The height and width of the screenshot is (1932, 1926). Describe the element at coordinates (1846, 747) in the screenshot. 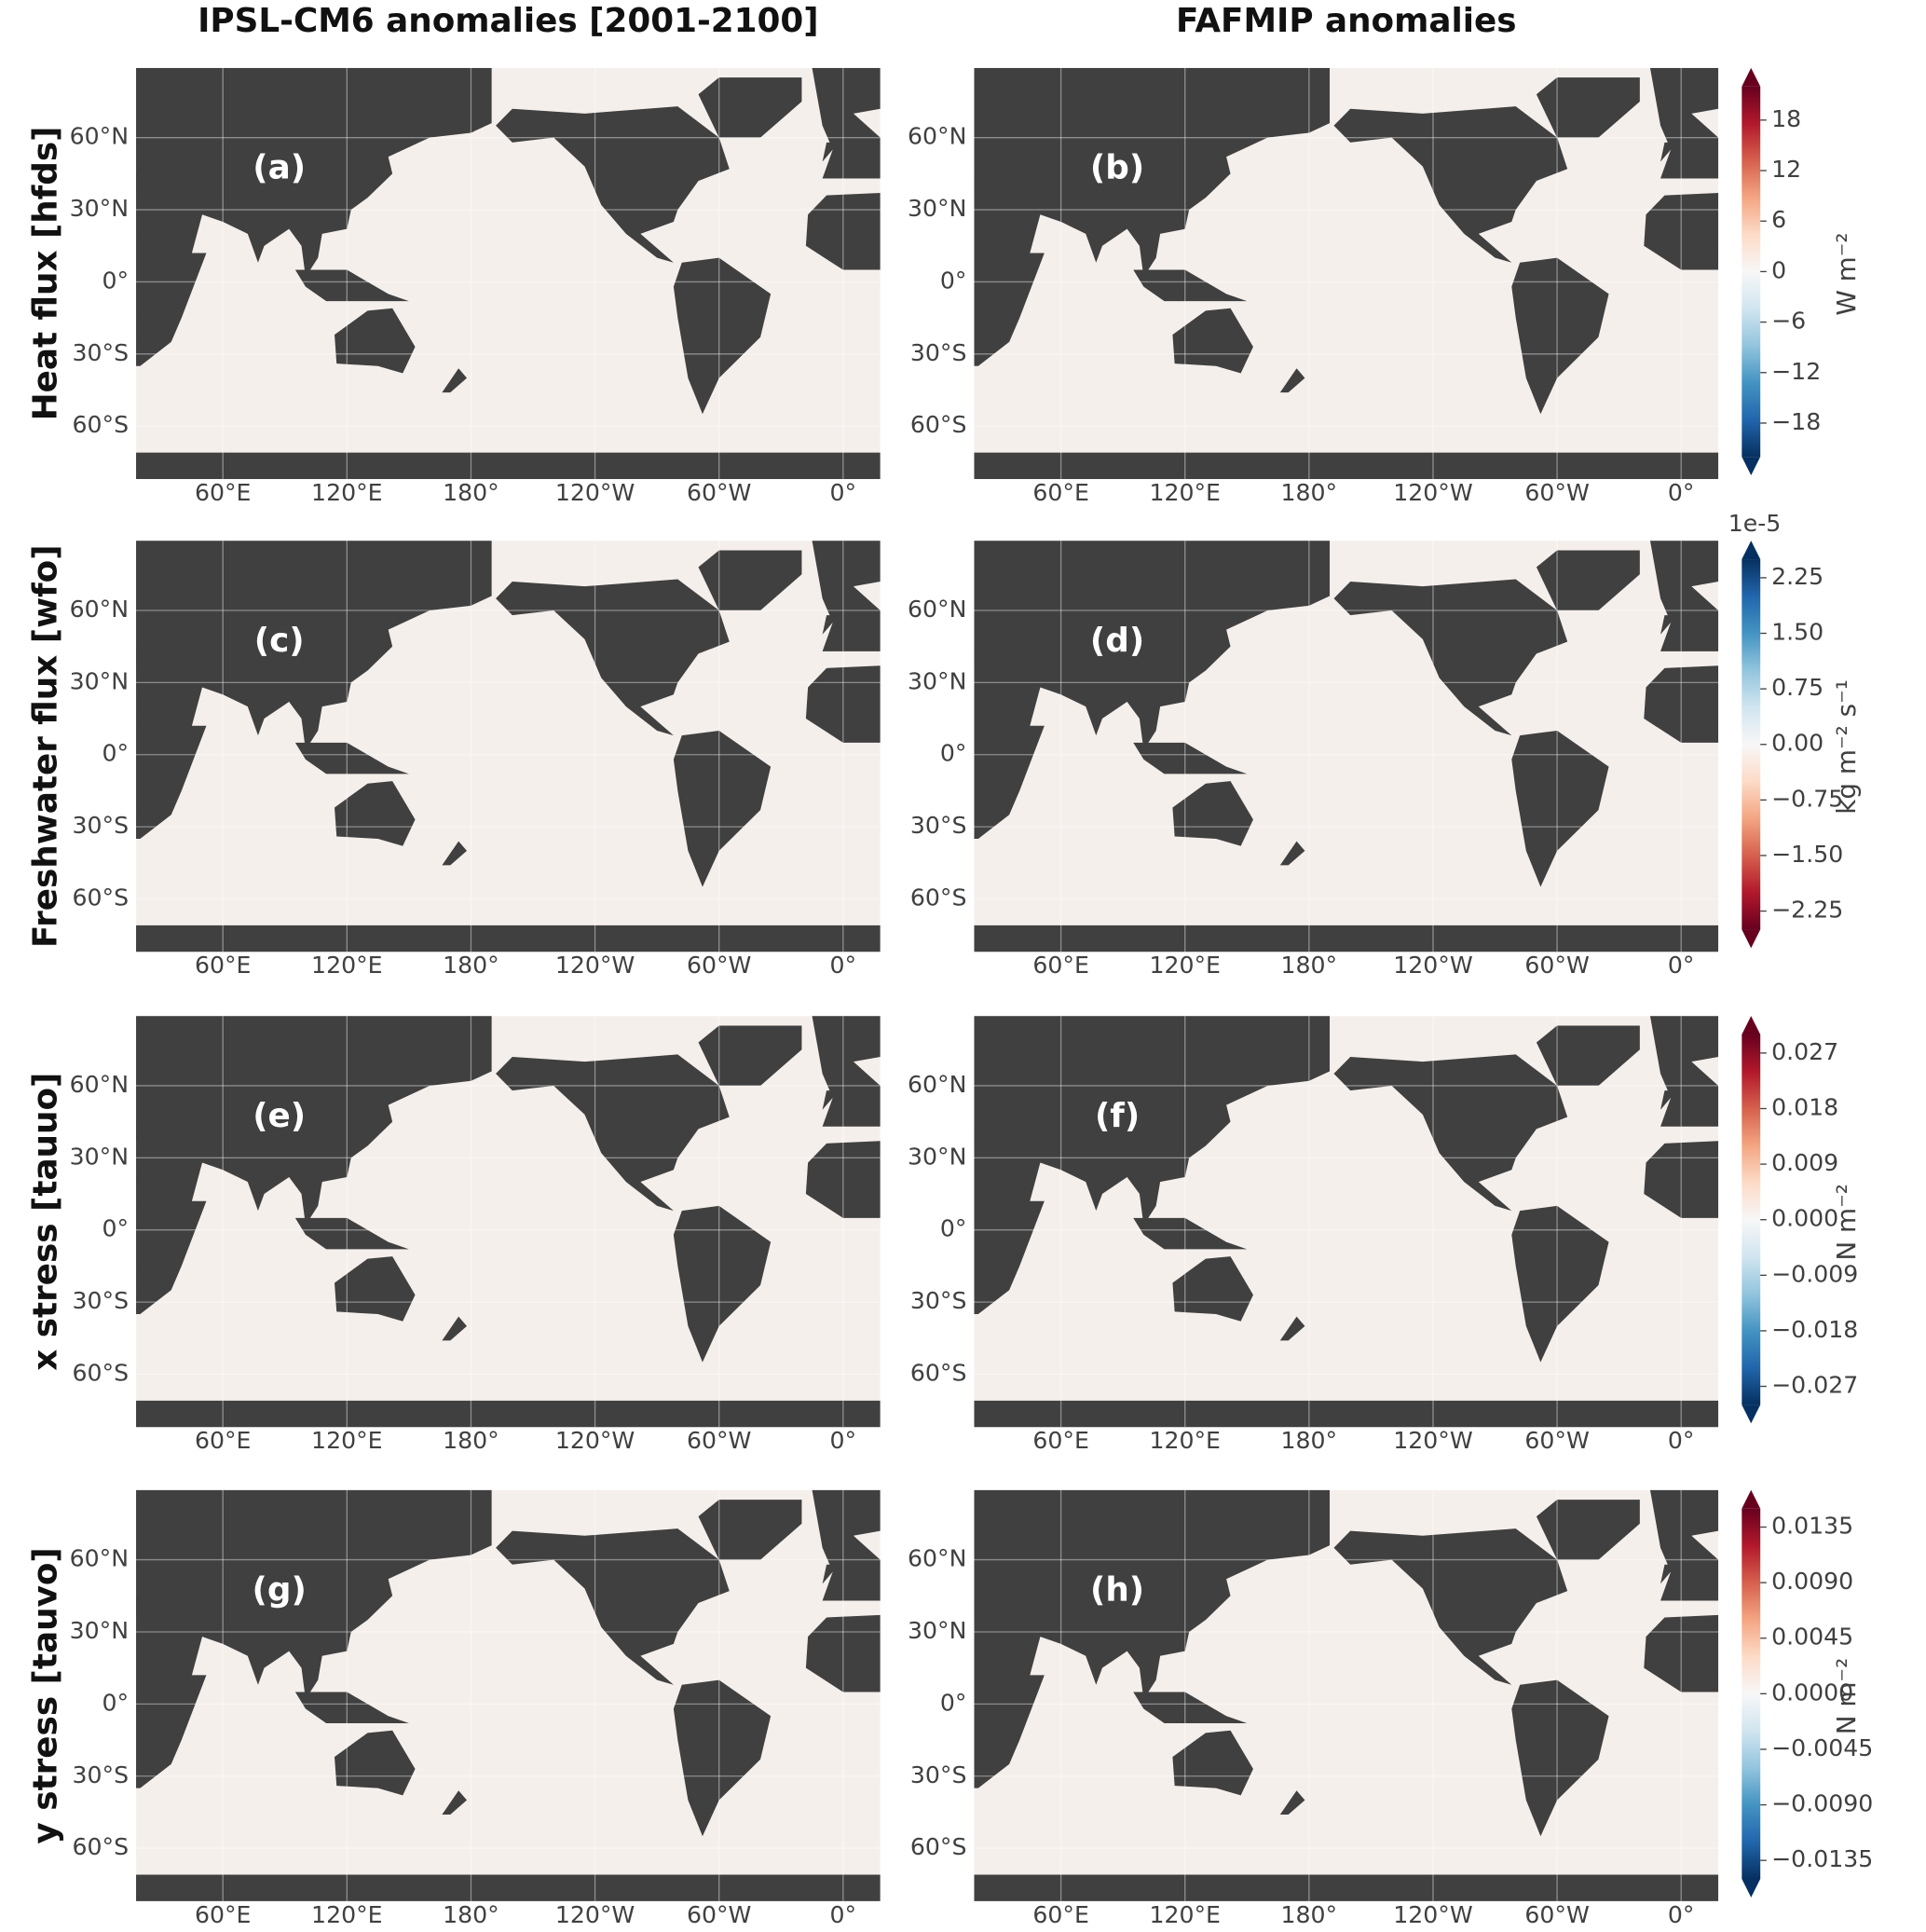

I see `colorbar-label: kg m⁻² s⁻¹` at that location.